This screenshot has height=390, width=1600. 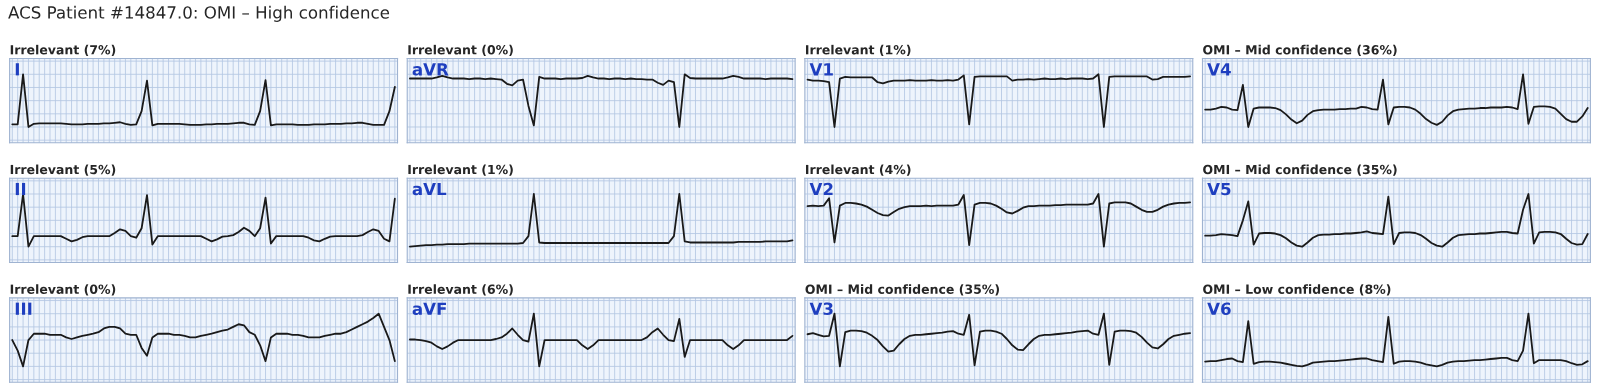 What do you see at coordinates (23, 308) in the screenshot?
I see `annotation: III` at bounding box center [23, 308].